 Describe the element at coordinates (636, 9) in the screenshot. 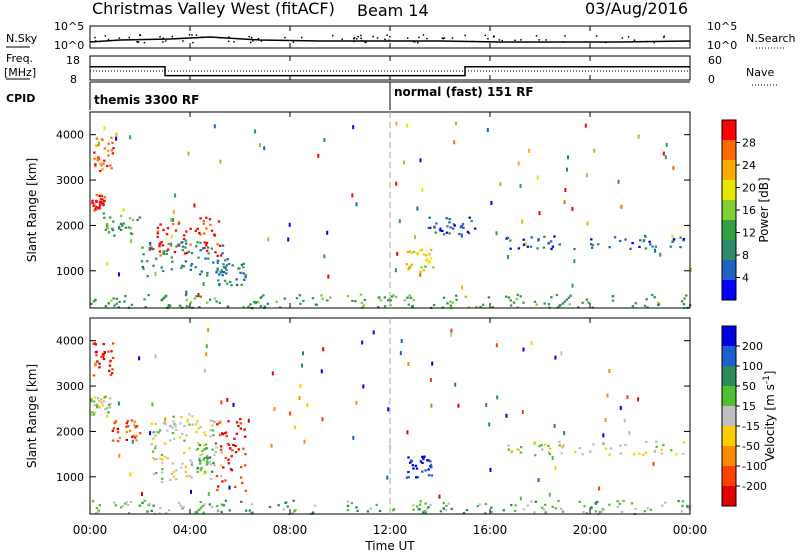

I see `date-title: 03/Aug/2016` at that location.